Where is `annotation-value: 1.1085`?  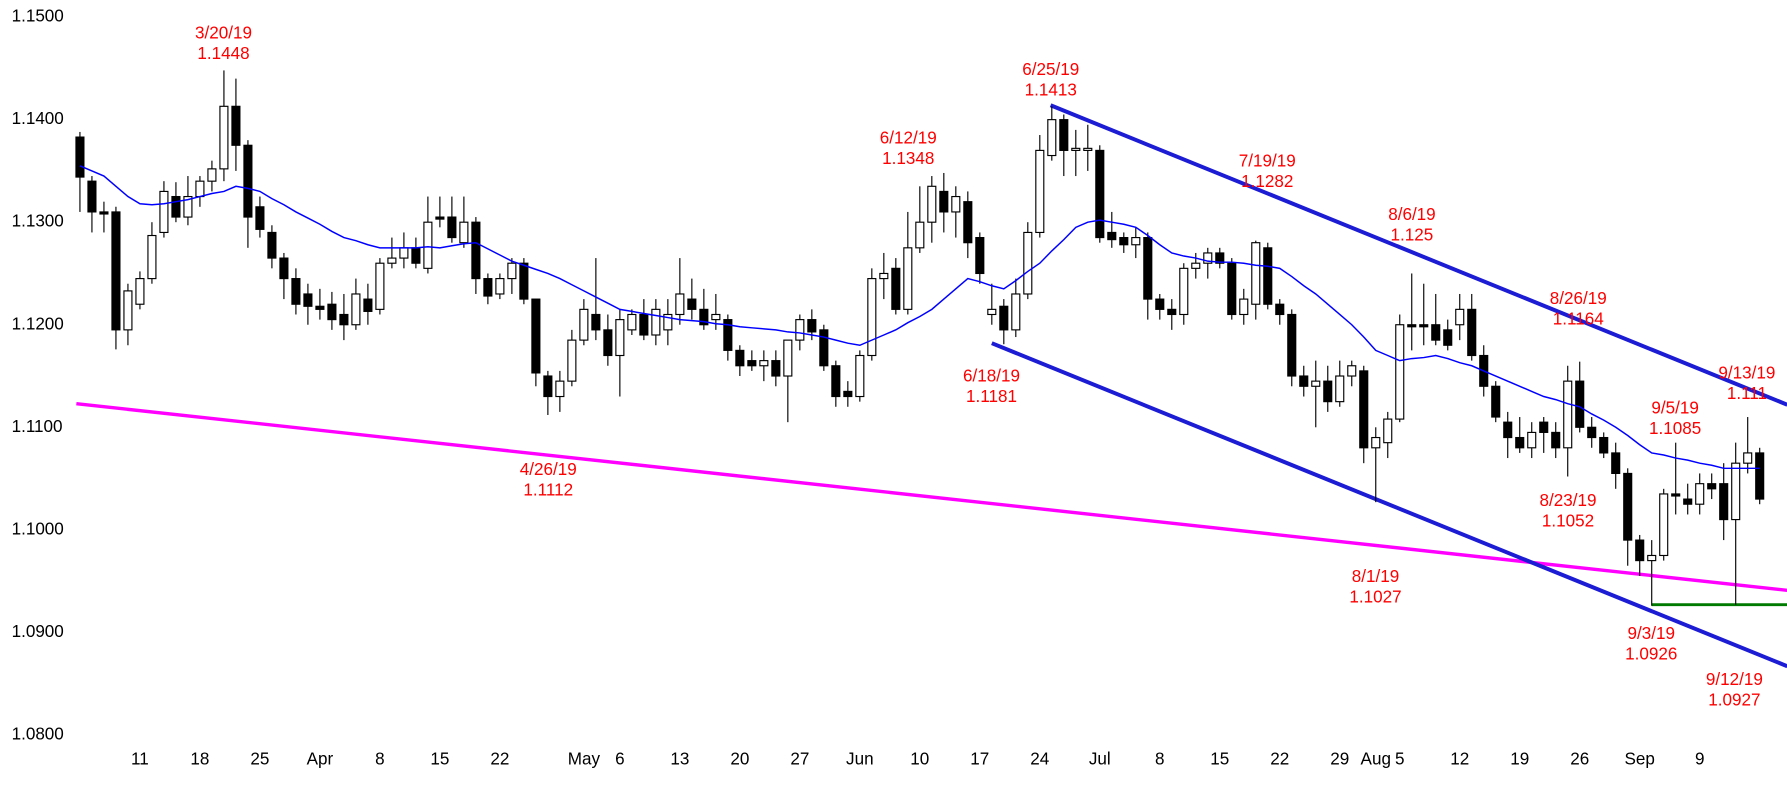
annotation-value: 1.1085 is located at coordinates (1675, 428).